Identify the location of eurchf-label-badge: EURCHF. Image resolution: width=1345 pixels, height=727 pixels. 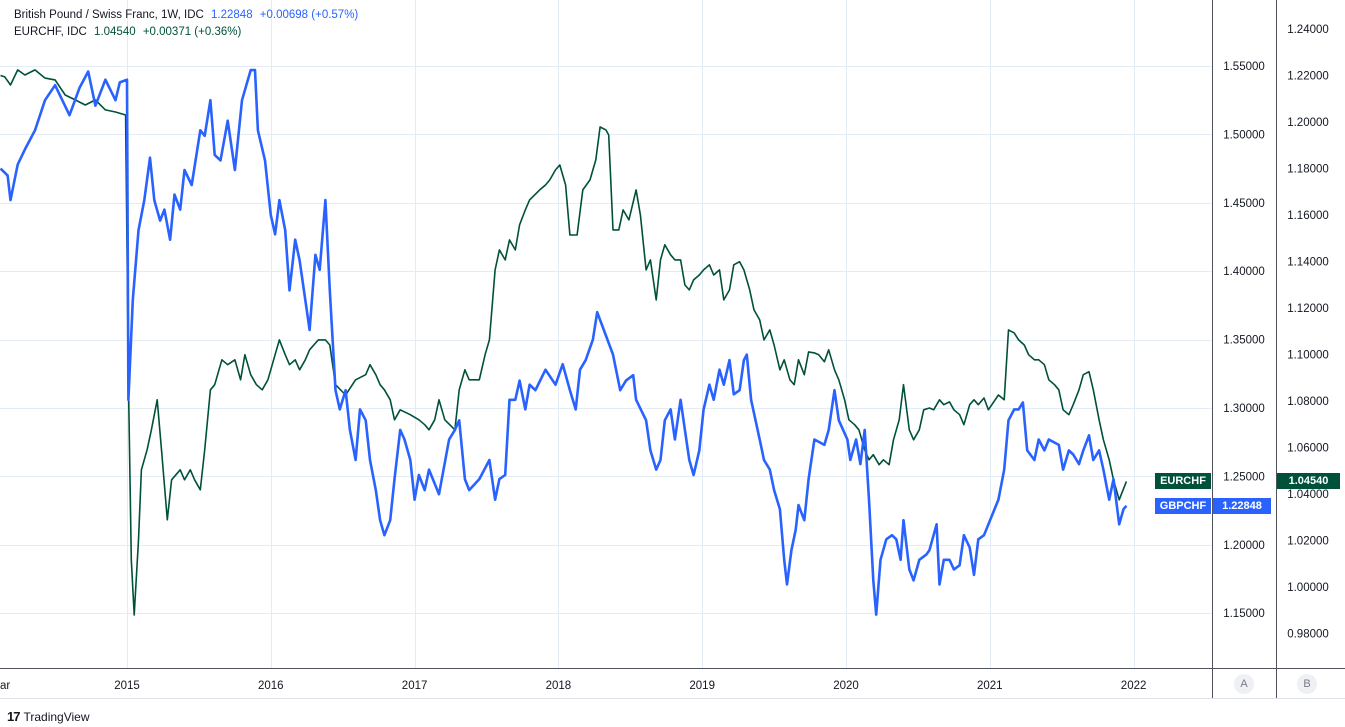
(1183, 481).